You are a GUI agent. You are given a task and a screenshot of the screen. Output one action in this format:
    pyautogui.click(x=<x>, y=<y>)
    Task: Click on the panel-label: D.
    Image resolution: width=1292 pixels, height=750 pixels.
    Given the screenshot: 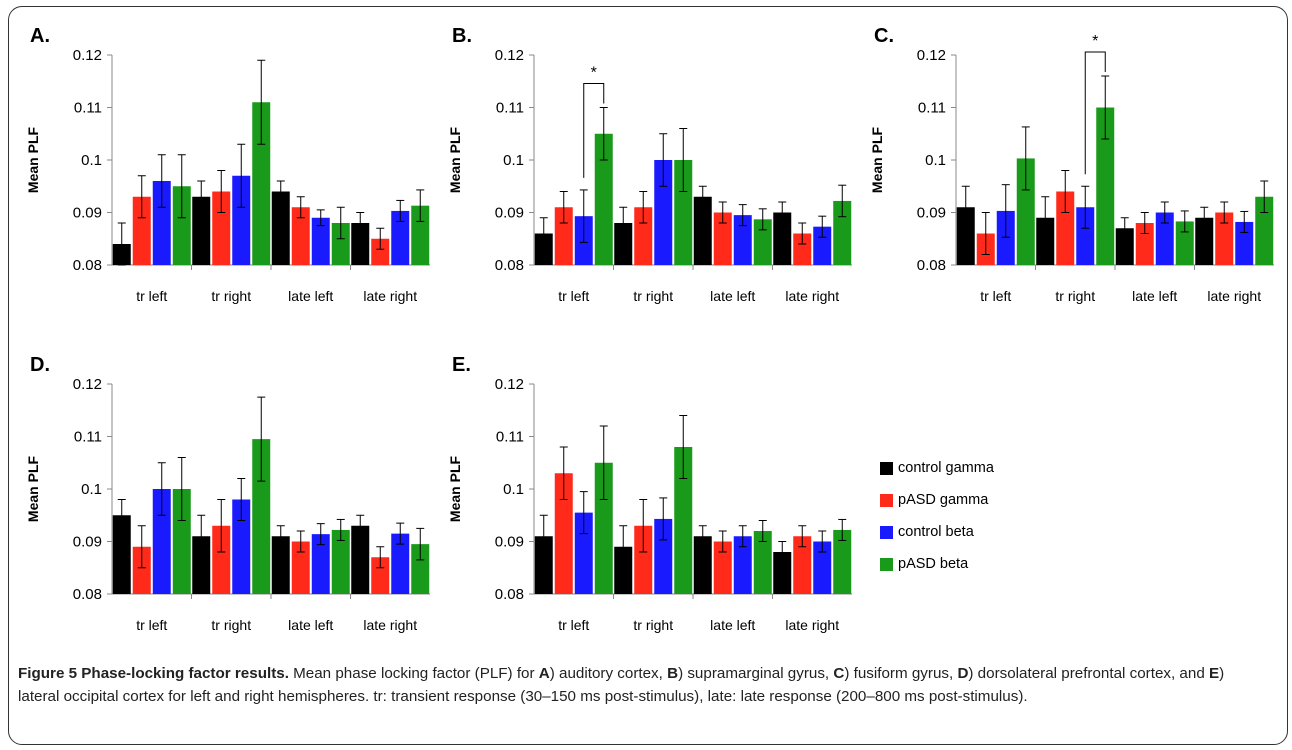 What is the action you would take?
    pyautogui.click(x=40, y=365)
    